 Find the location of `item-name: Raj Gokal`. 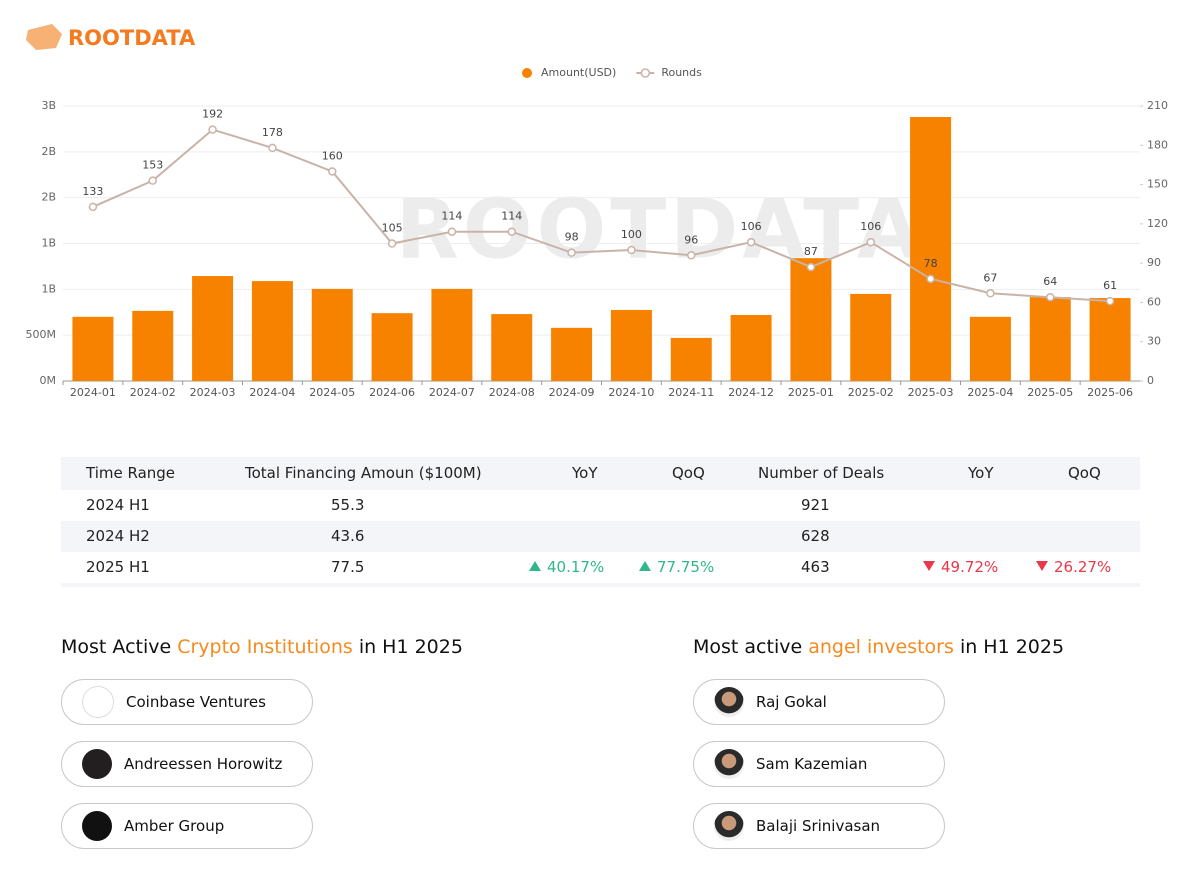

item-name: Raj Gokal is located at coordinates (791, 702).